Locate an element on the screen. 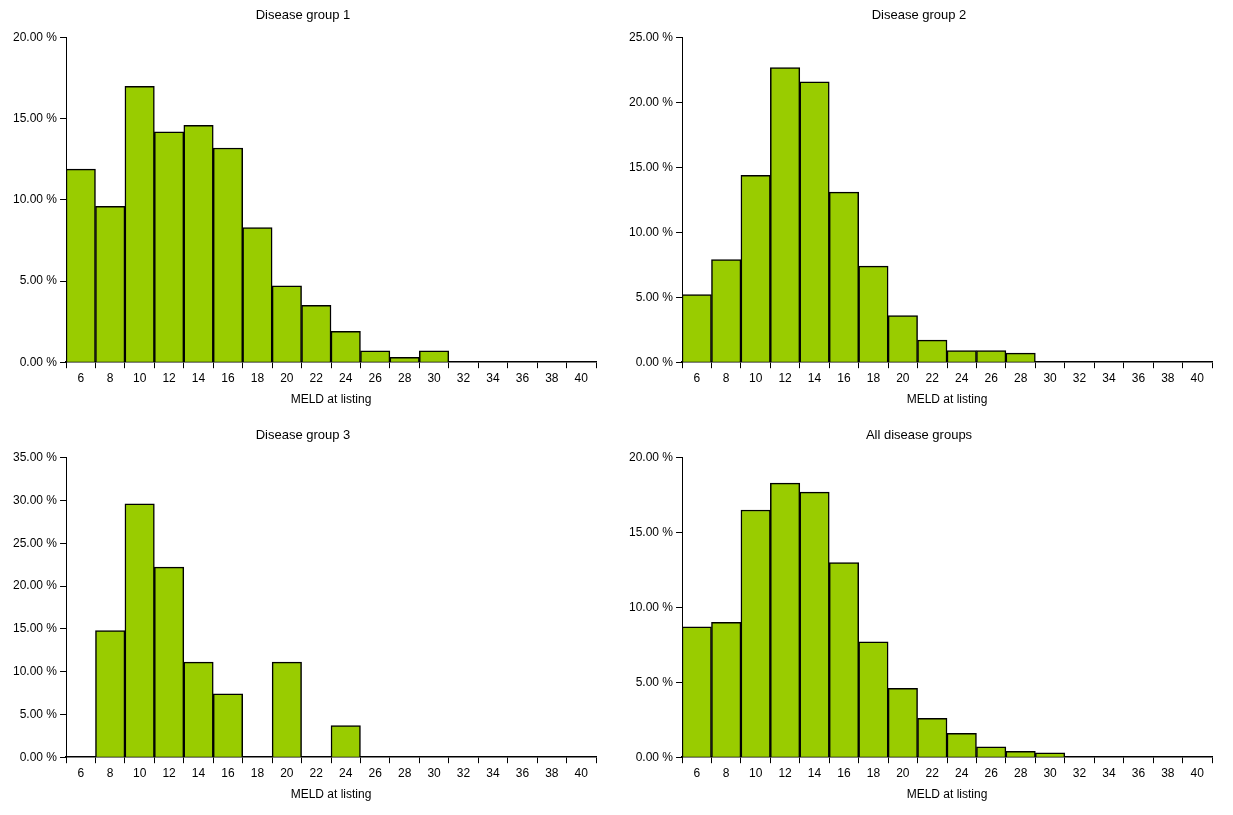  y-tick-label: 35.00 % is located at coordinates (35, 456).